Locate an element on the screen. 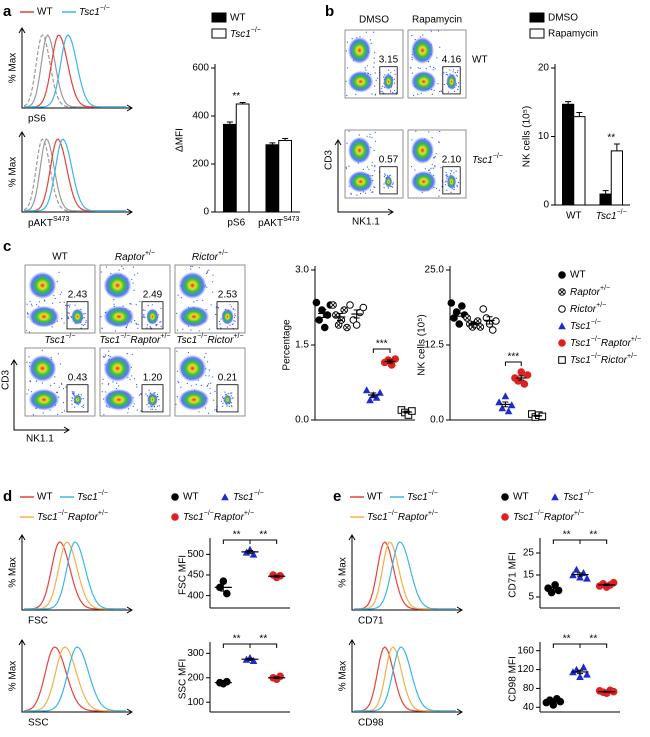  x-axis-label: NK1.1 is located at coordinates (40, 439).